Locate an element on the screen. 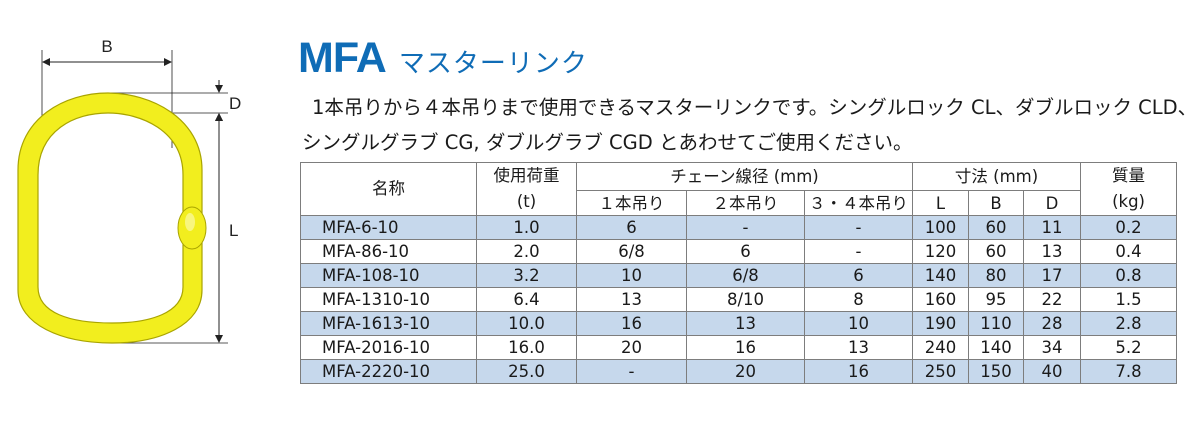 Image resolution: width=1200 pixels, height=430 pixels. header-load-title: 使用荷重 is located at coordinates (526, 175).